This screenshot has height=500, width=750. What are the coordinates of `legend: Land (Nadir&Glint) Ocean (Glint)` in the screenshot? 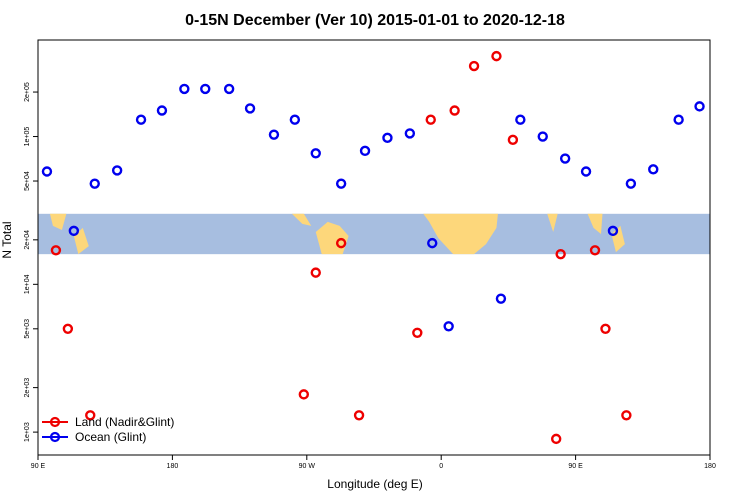 It's located at (108, 429).